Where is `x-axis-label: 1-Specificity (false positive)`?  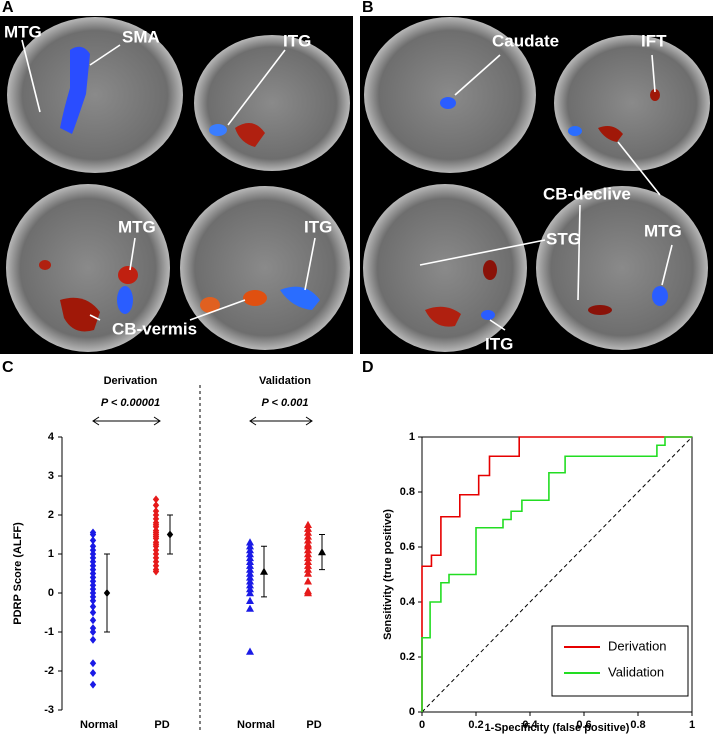 x-axis-label: 1-Specificity (false positive) is located at coordinates (557, 728).